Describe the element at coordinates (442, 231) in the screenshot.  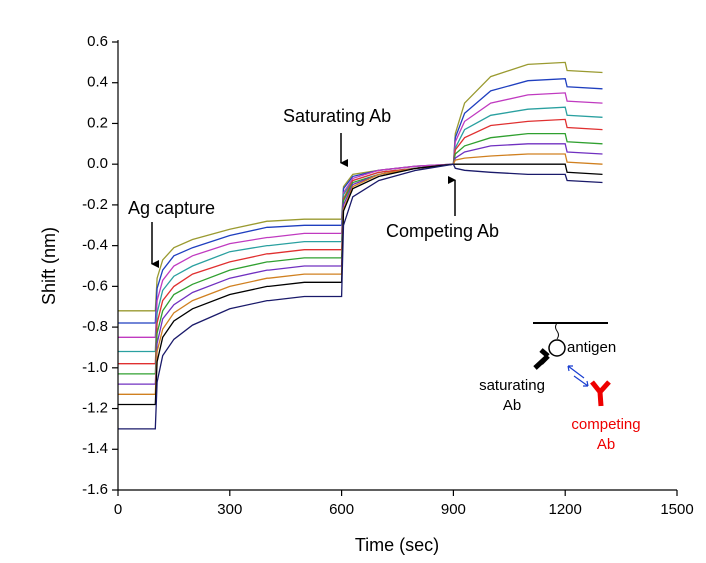
I see `annotation: Competing Ab` at that location.